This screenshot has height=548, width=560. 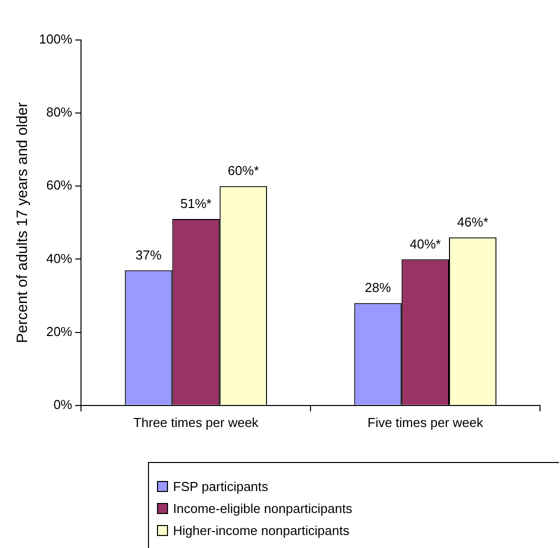 What do you see at coordinates (56, 39) in the screenshot?
I see `y-tick-label: 100%` at bounding box center [56, 39].